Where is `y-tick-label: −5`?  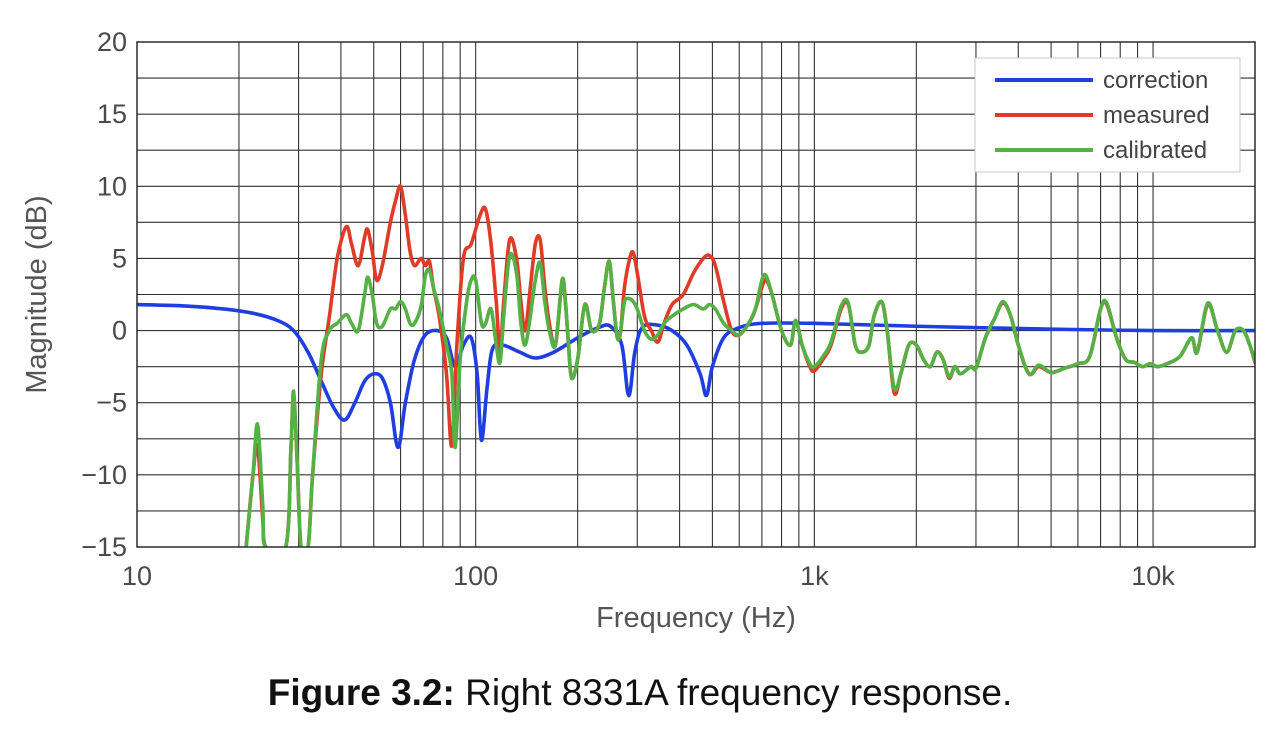
y-tick-label: −5 is located at coordinates (111, 403).